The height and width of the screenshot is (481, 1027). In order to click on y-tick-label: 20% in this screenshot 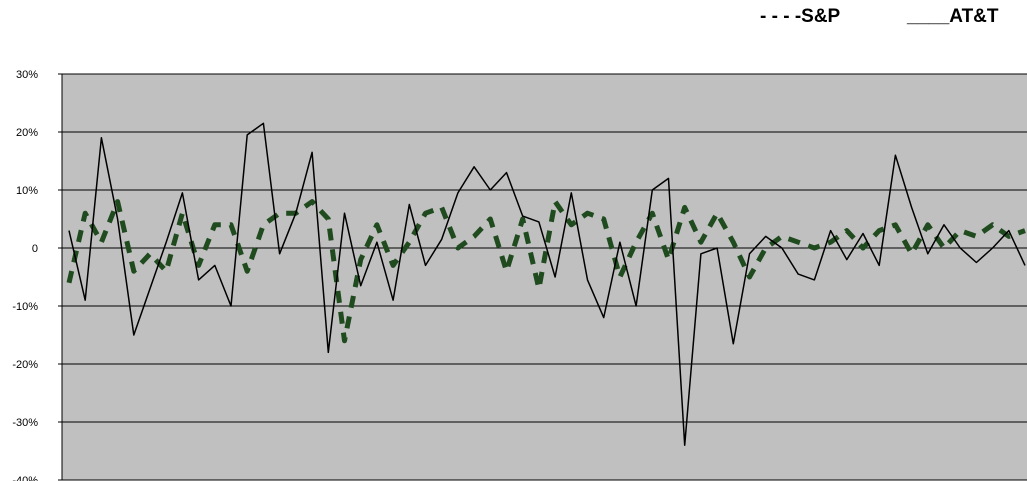, I will do `click(27, 133)`.